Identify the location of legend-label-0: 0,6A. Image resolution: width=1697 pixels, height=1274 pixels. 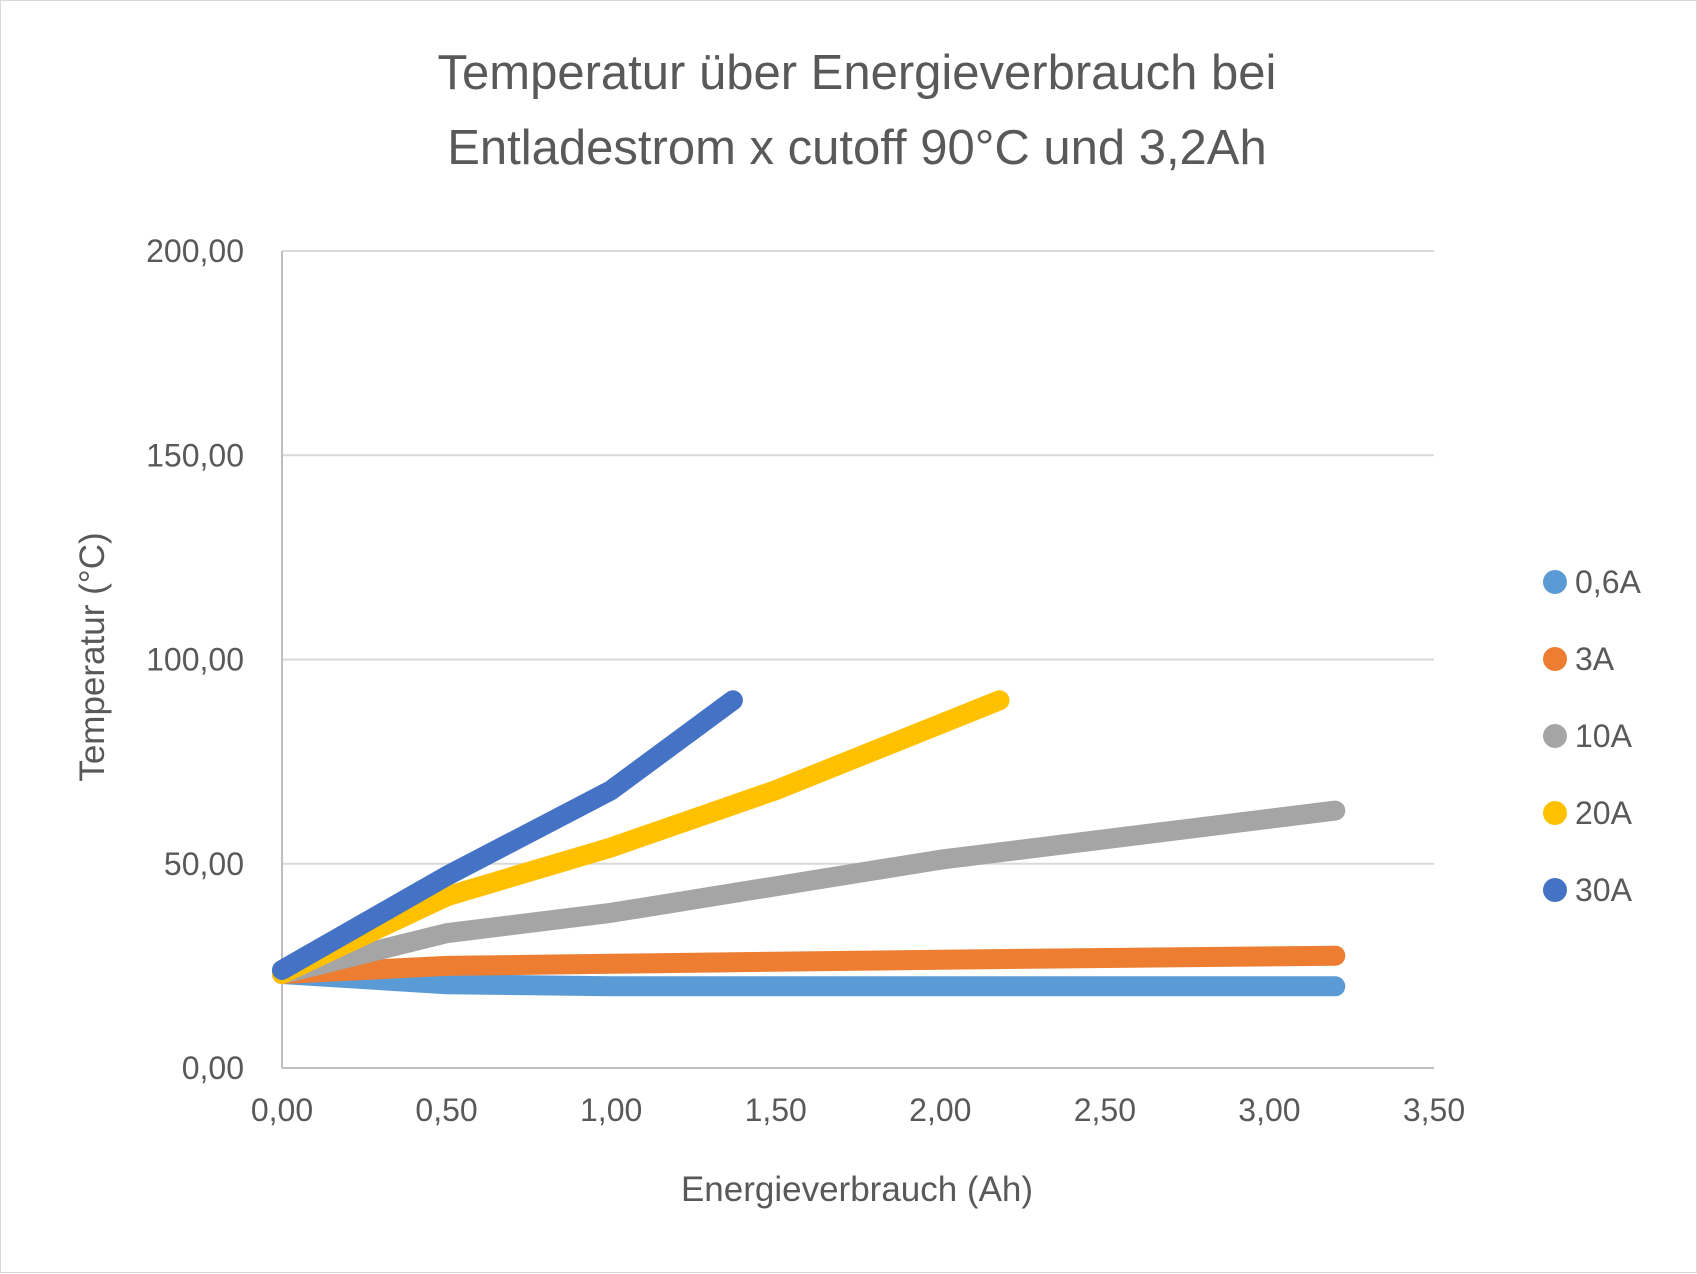
(1608, 582).